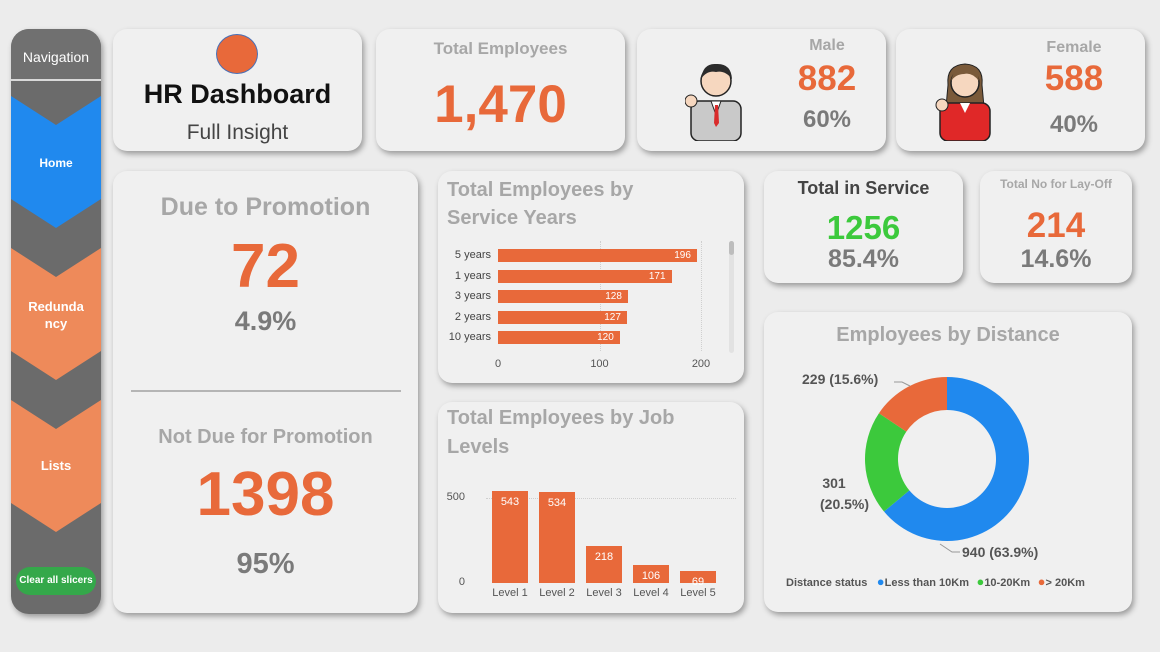 This screenshot has width=1160, height=652. I want to click on not-due-promotion-percent: 95%, so click(265, 564).